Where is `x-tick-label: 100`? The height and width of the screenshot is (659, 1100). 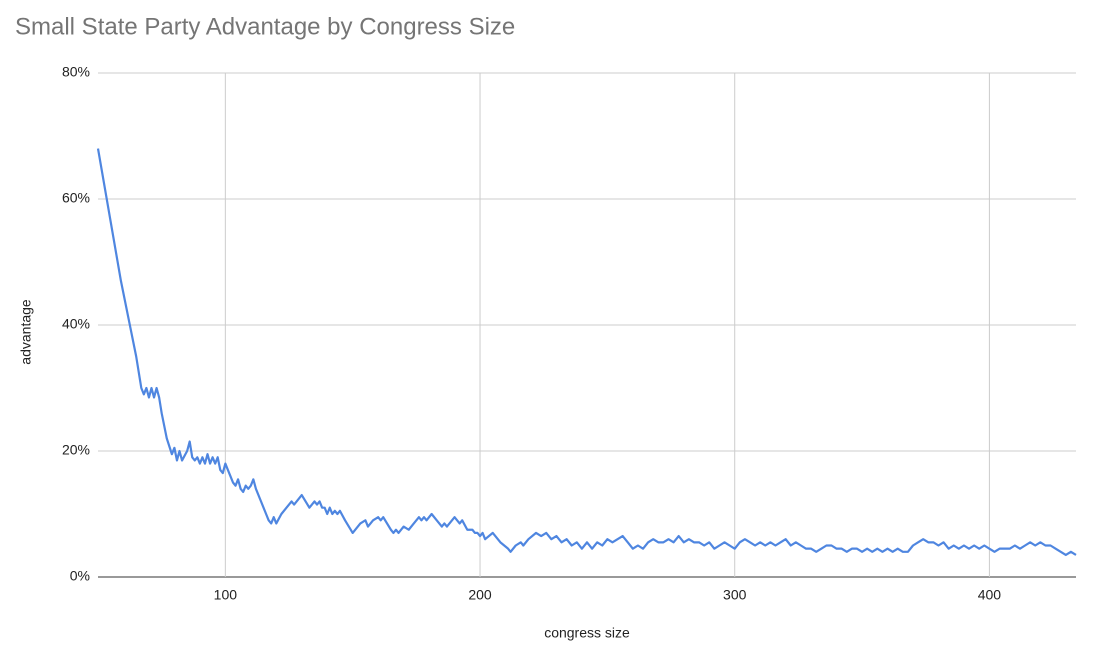
x-tick-label: 100 is located at coordinates (226, 595).